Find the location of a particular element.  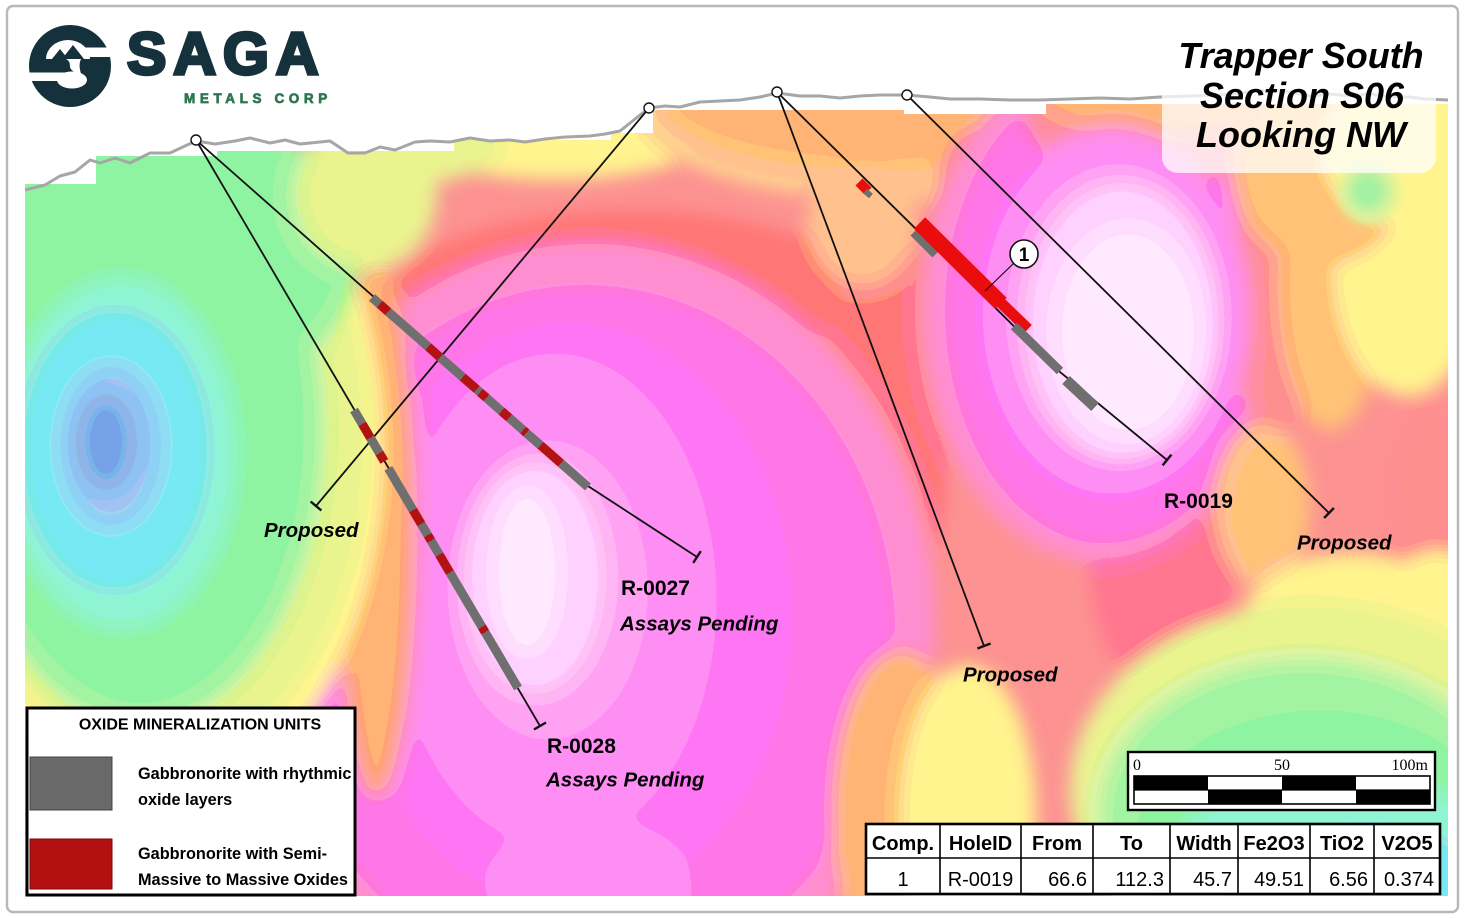

svg-text: Section S06 is located at coordinates (1302, 95).